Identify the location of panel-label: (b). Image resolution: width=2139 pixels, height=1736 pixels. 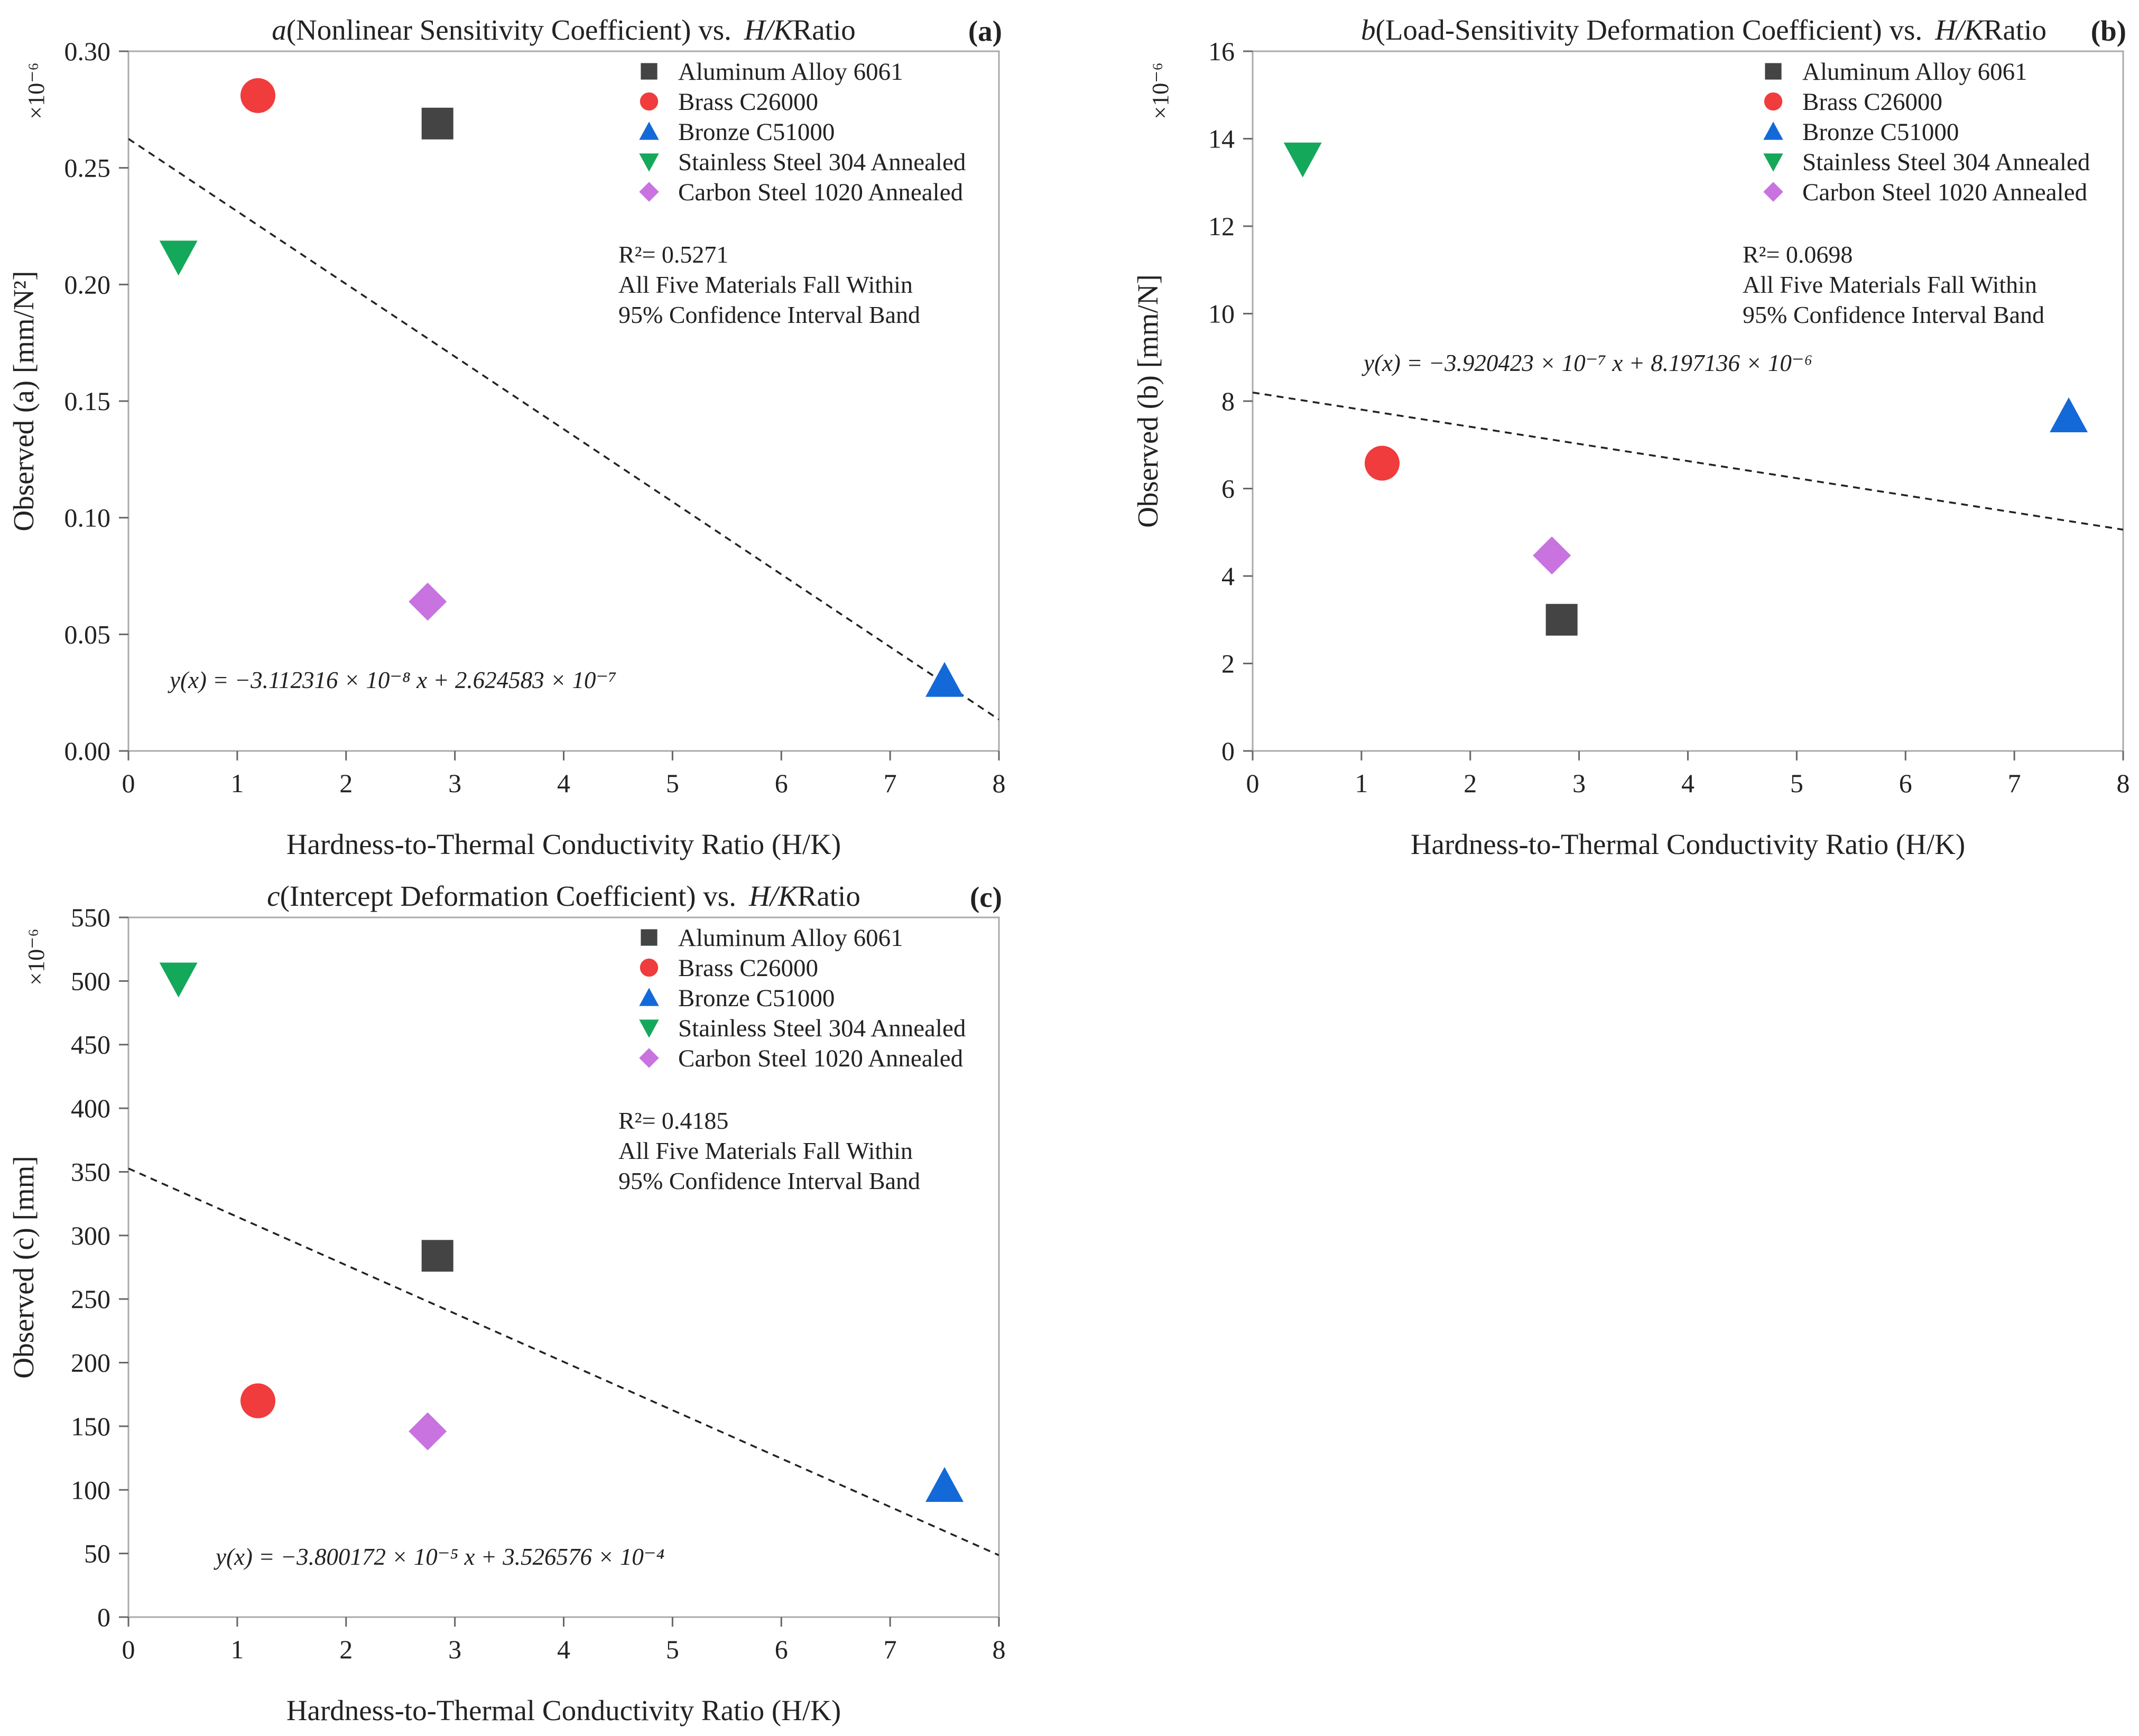
(2109, 31).